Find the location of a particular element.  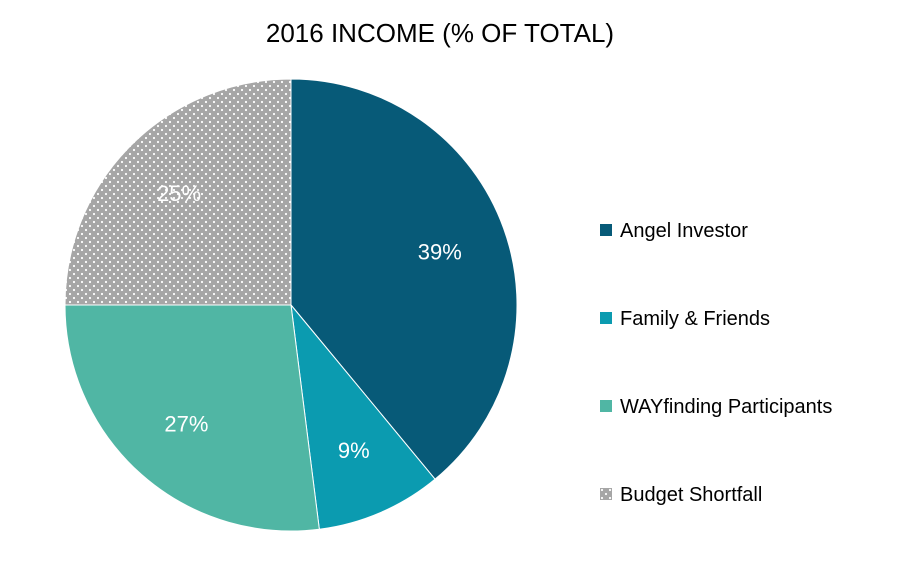

pie-slice-family-and-friends is located at coordinates (363, 416).